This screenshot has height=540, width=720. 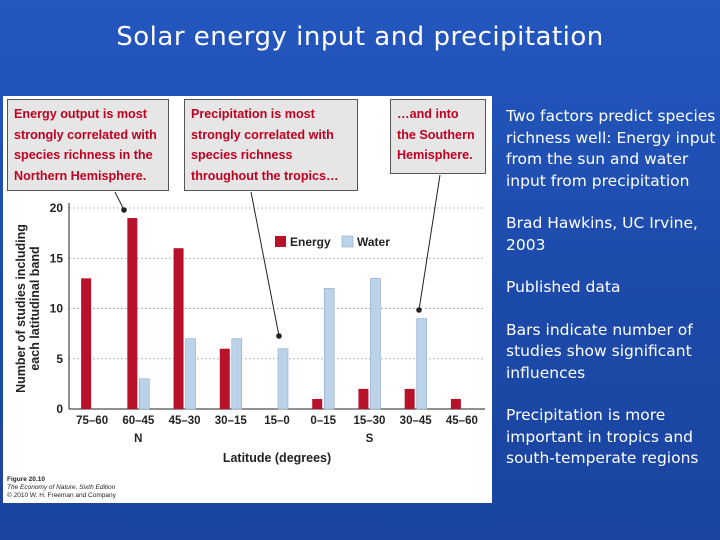 I want to click on x-tick-label: 0–15, so click(x=323, y=421).